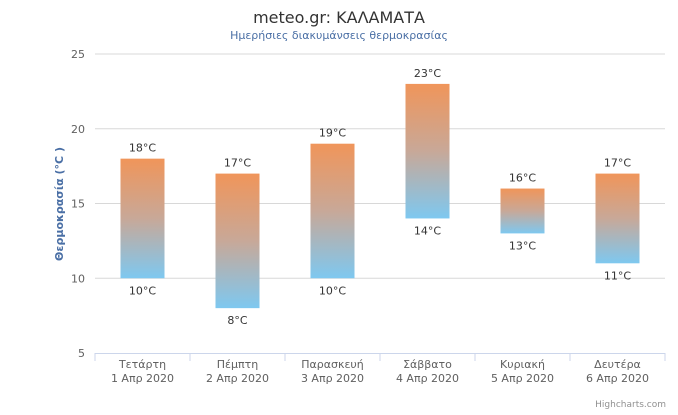 Image resolution: width=678 pixels, height=415 pixels. What do you see at coordinates (617, 378) in the screenshot?
I see `x-tick-label-date: 6 Απρ 2020` at bounding box center [617, 378].